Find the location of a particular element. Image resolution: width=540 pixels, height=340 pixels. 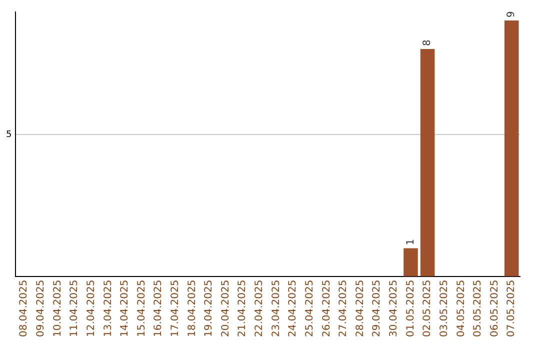

x-tick-label: 11.04.2025 is located at coordinates (74, 309).